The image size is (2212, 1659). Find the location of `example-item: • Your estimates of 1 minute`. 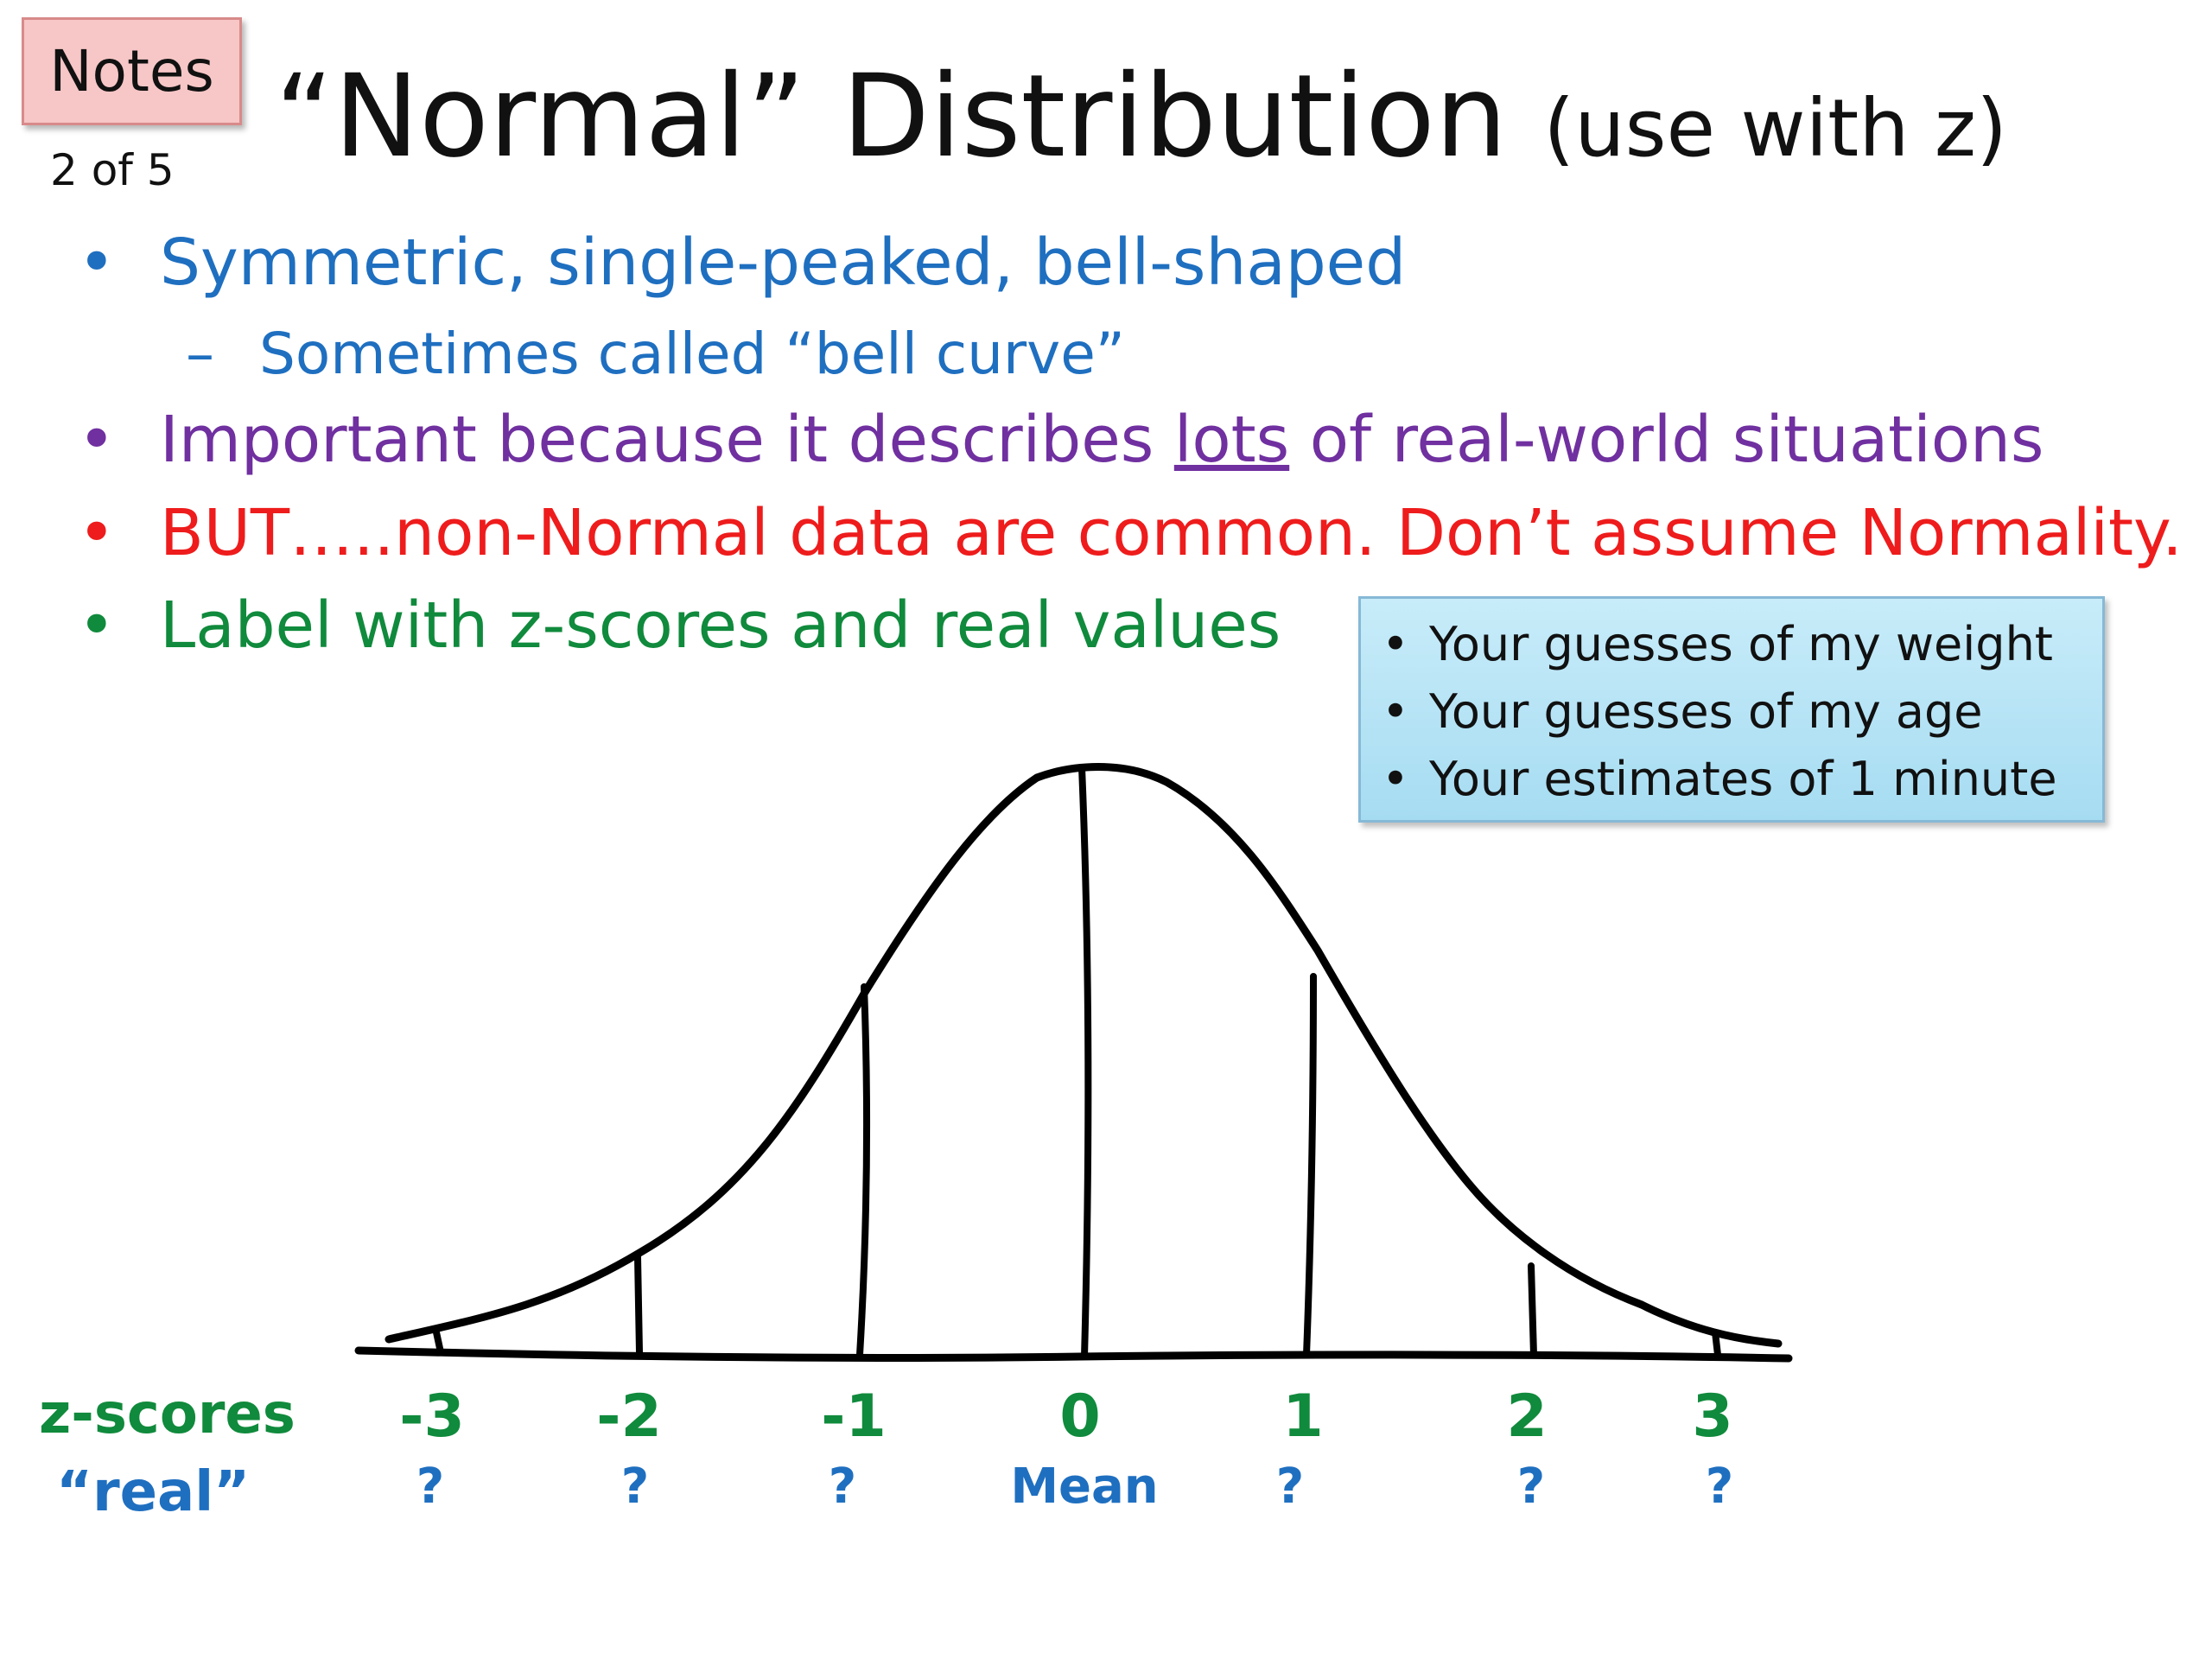

example-item: • Your estimates of 1 minute is located at coordinates (1742, 779).